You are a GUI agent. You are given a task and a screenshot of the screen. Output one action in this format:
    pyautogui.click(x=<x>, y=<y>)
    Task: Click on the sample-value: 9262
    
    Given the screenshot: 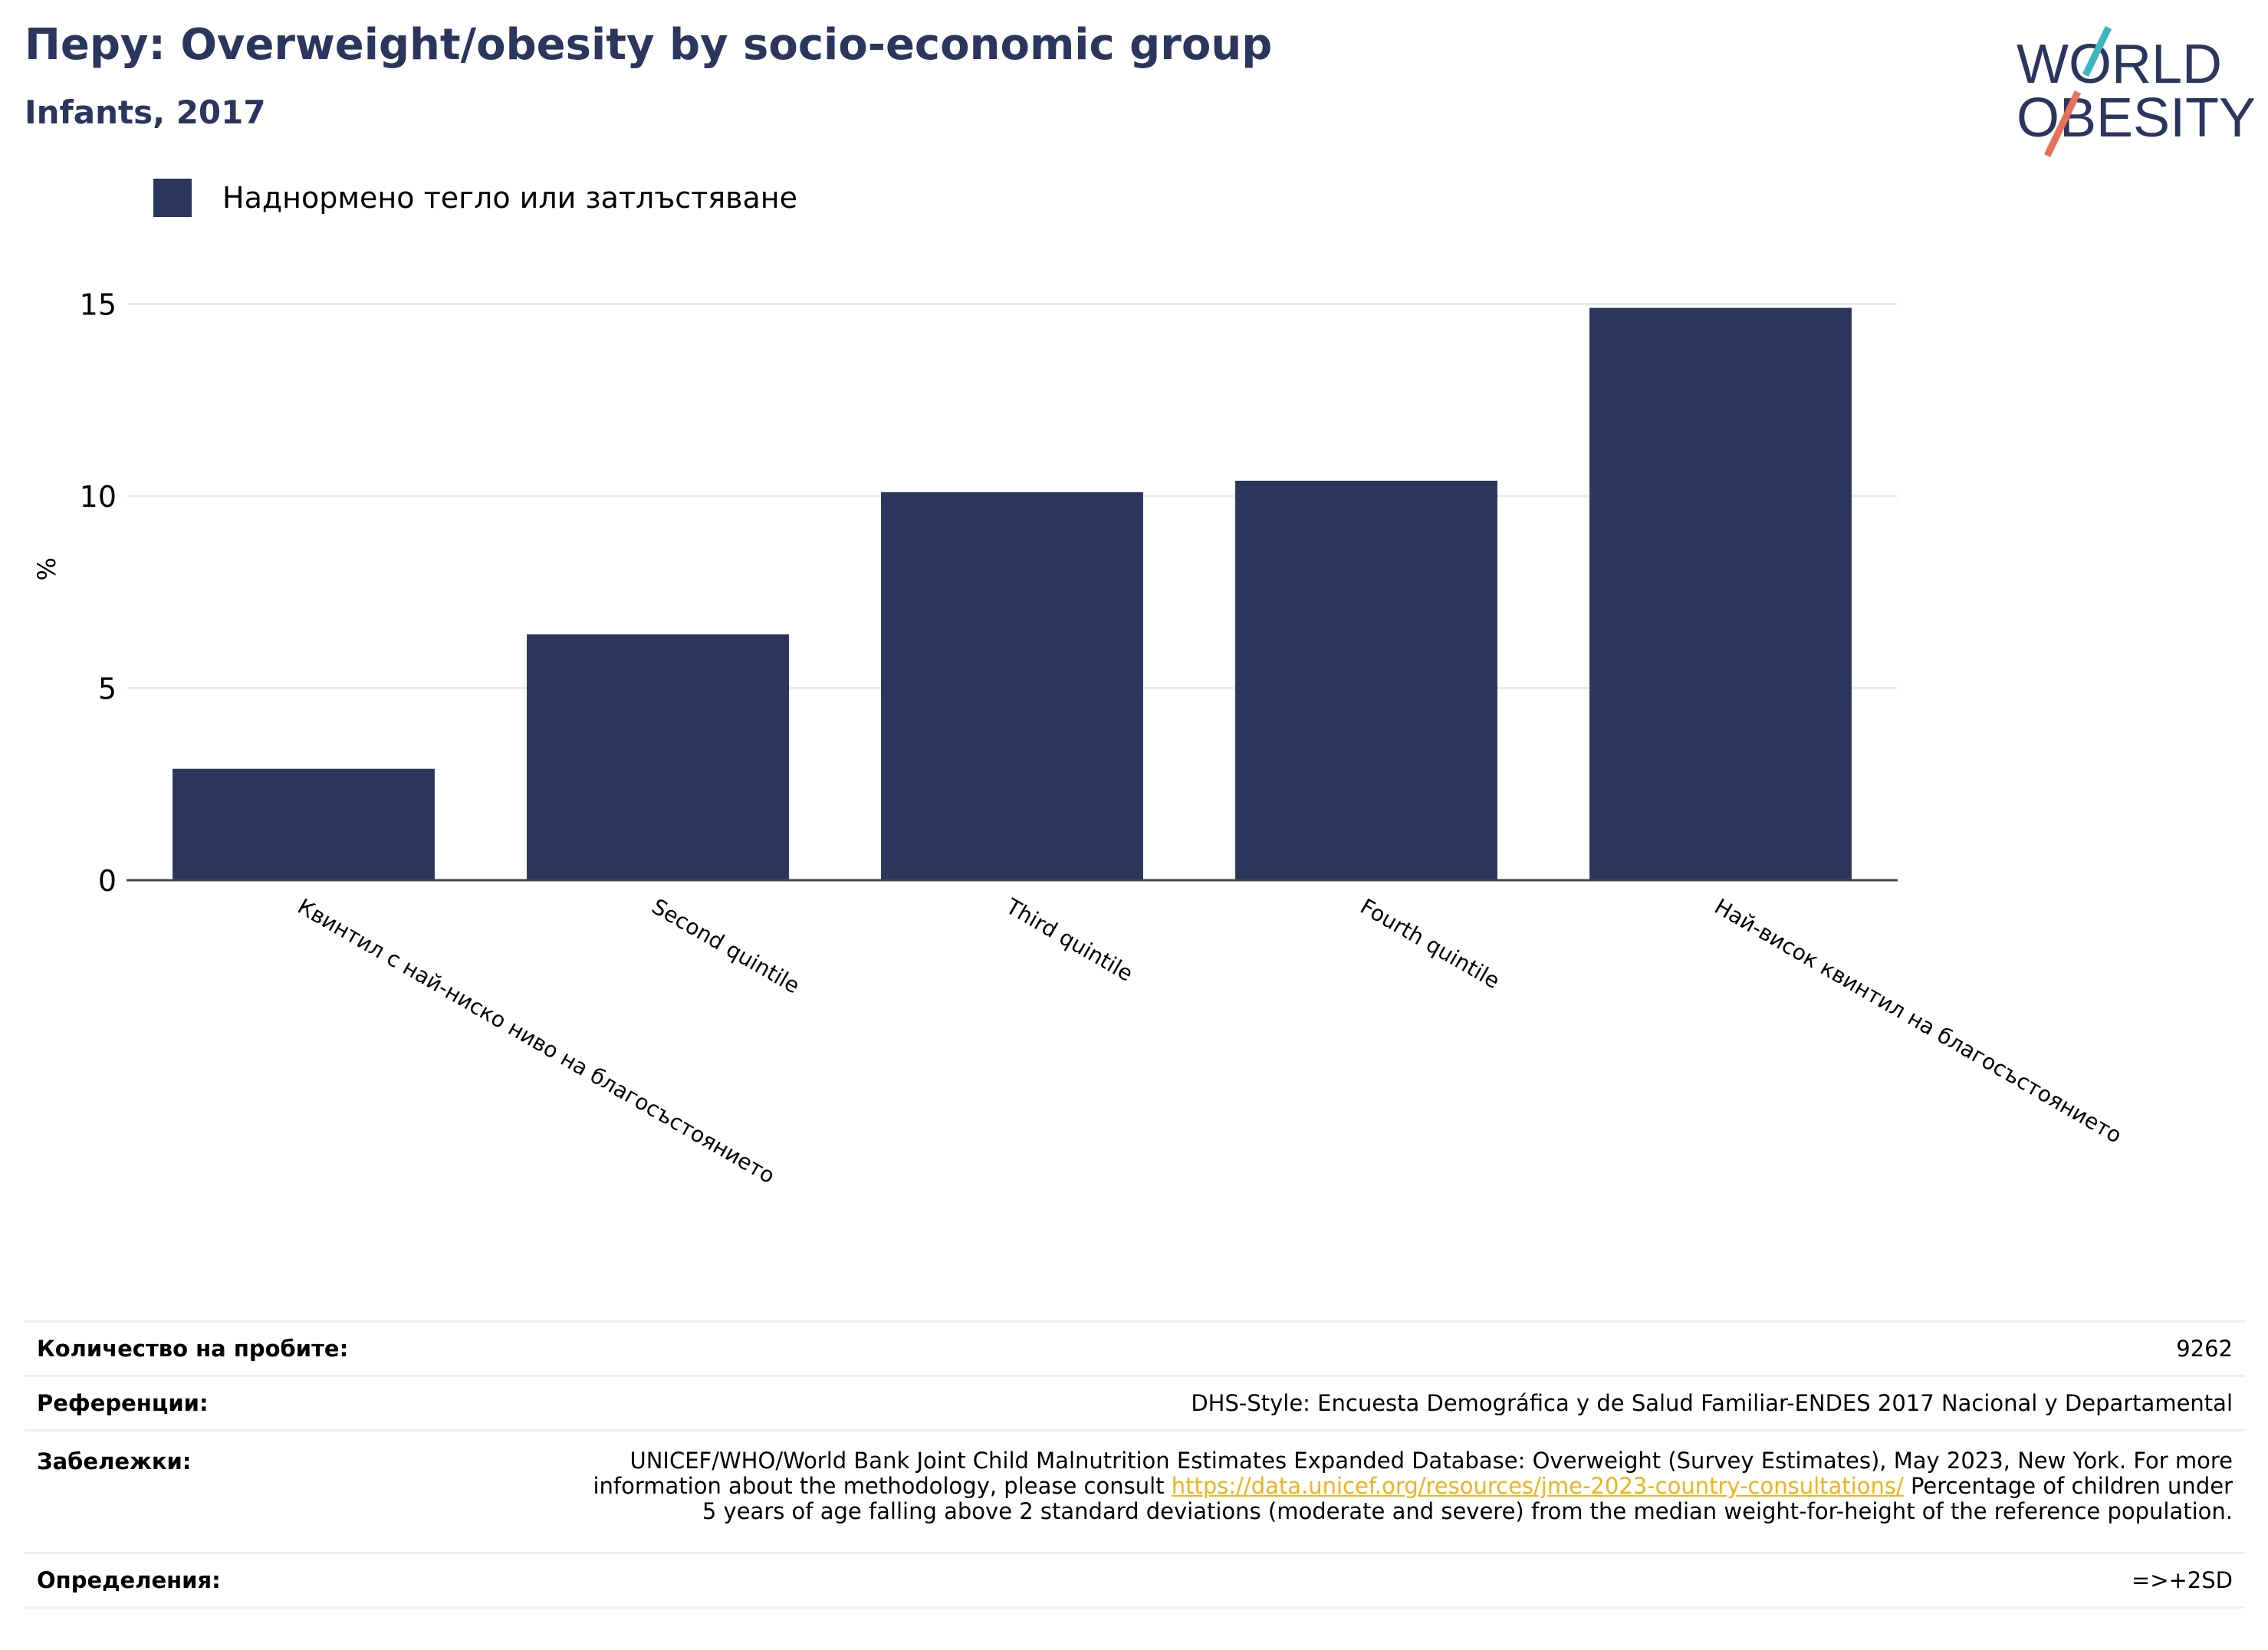 What is the action you would take?
    pyautogui.click(x=2204, y=1349)
    